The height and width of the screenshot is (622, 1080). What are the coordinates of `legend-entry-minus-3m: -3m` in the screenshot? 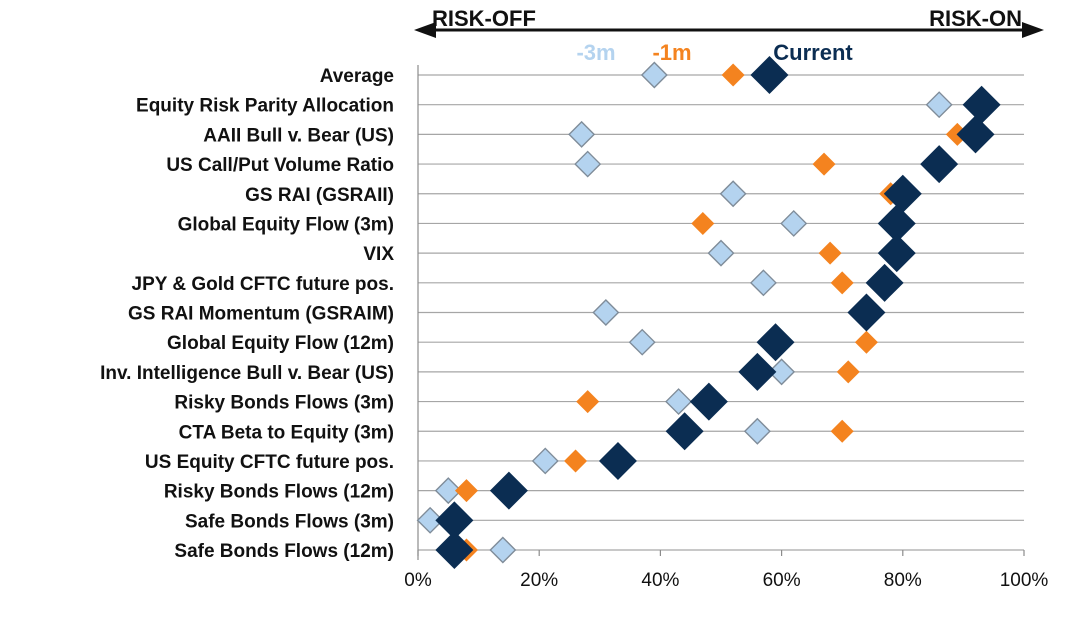 It's located at (595, 52).